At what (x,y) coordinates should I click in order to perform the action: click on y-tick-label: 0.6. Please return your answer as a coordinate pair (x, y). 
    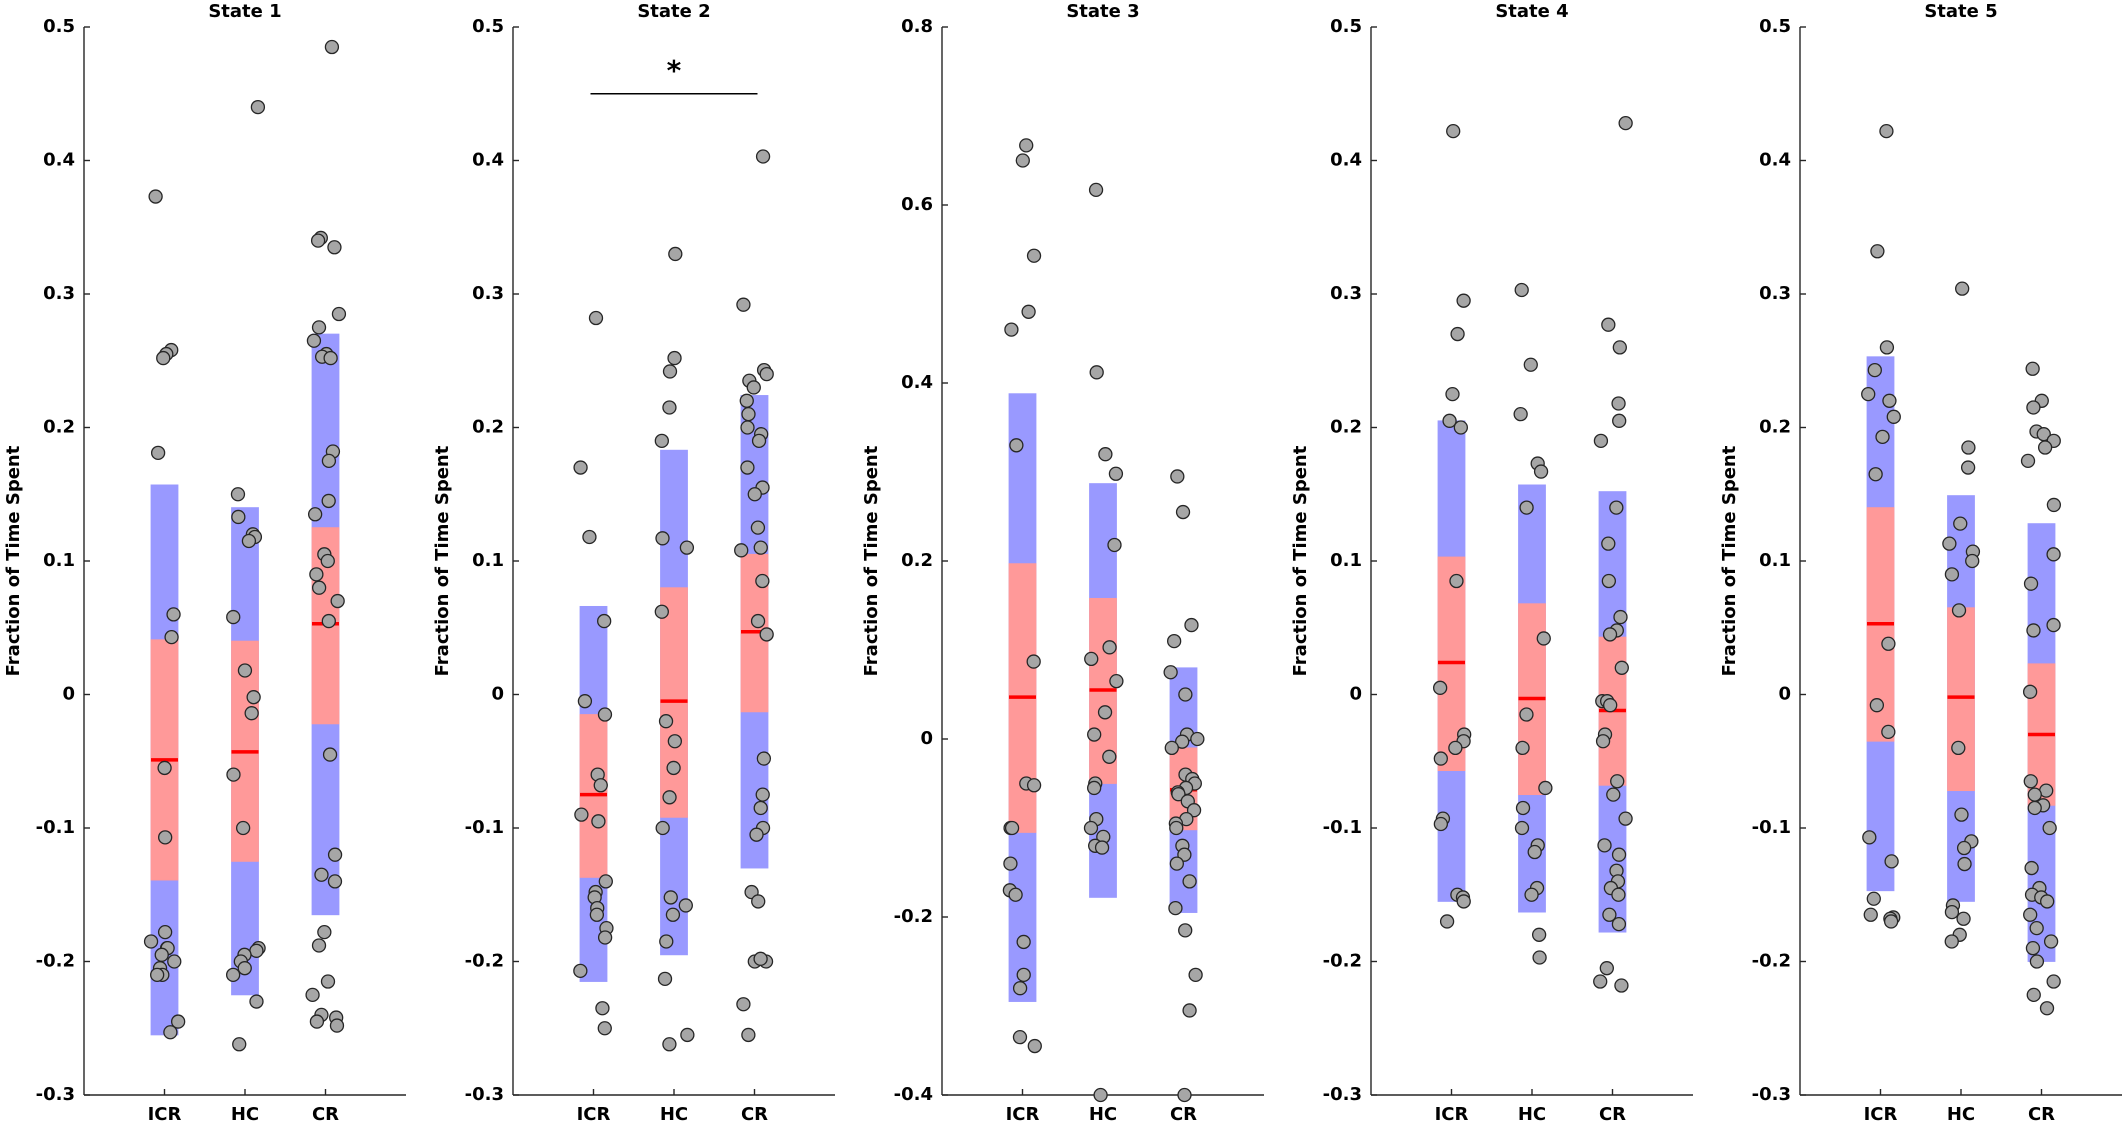
    Looking at the image, I should click on (917, 204).